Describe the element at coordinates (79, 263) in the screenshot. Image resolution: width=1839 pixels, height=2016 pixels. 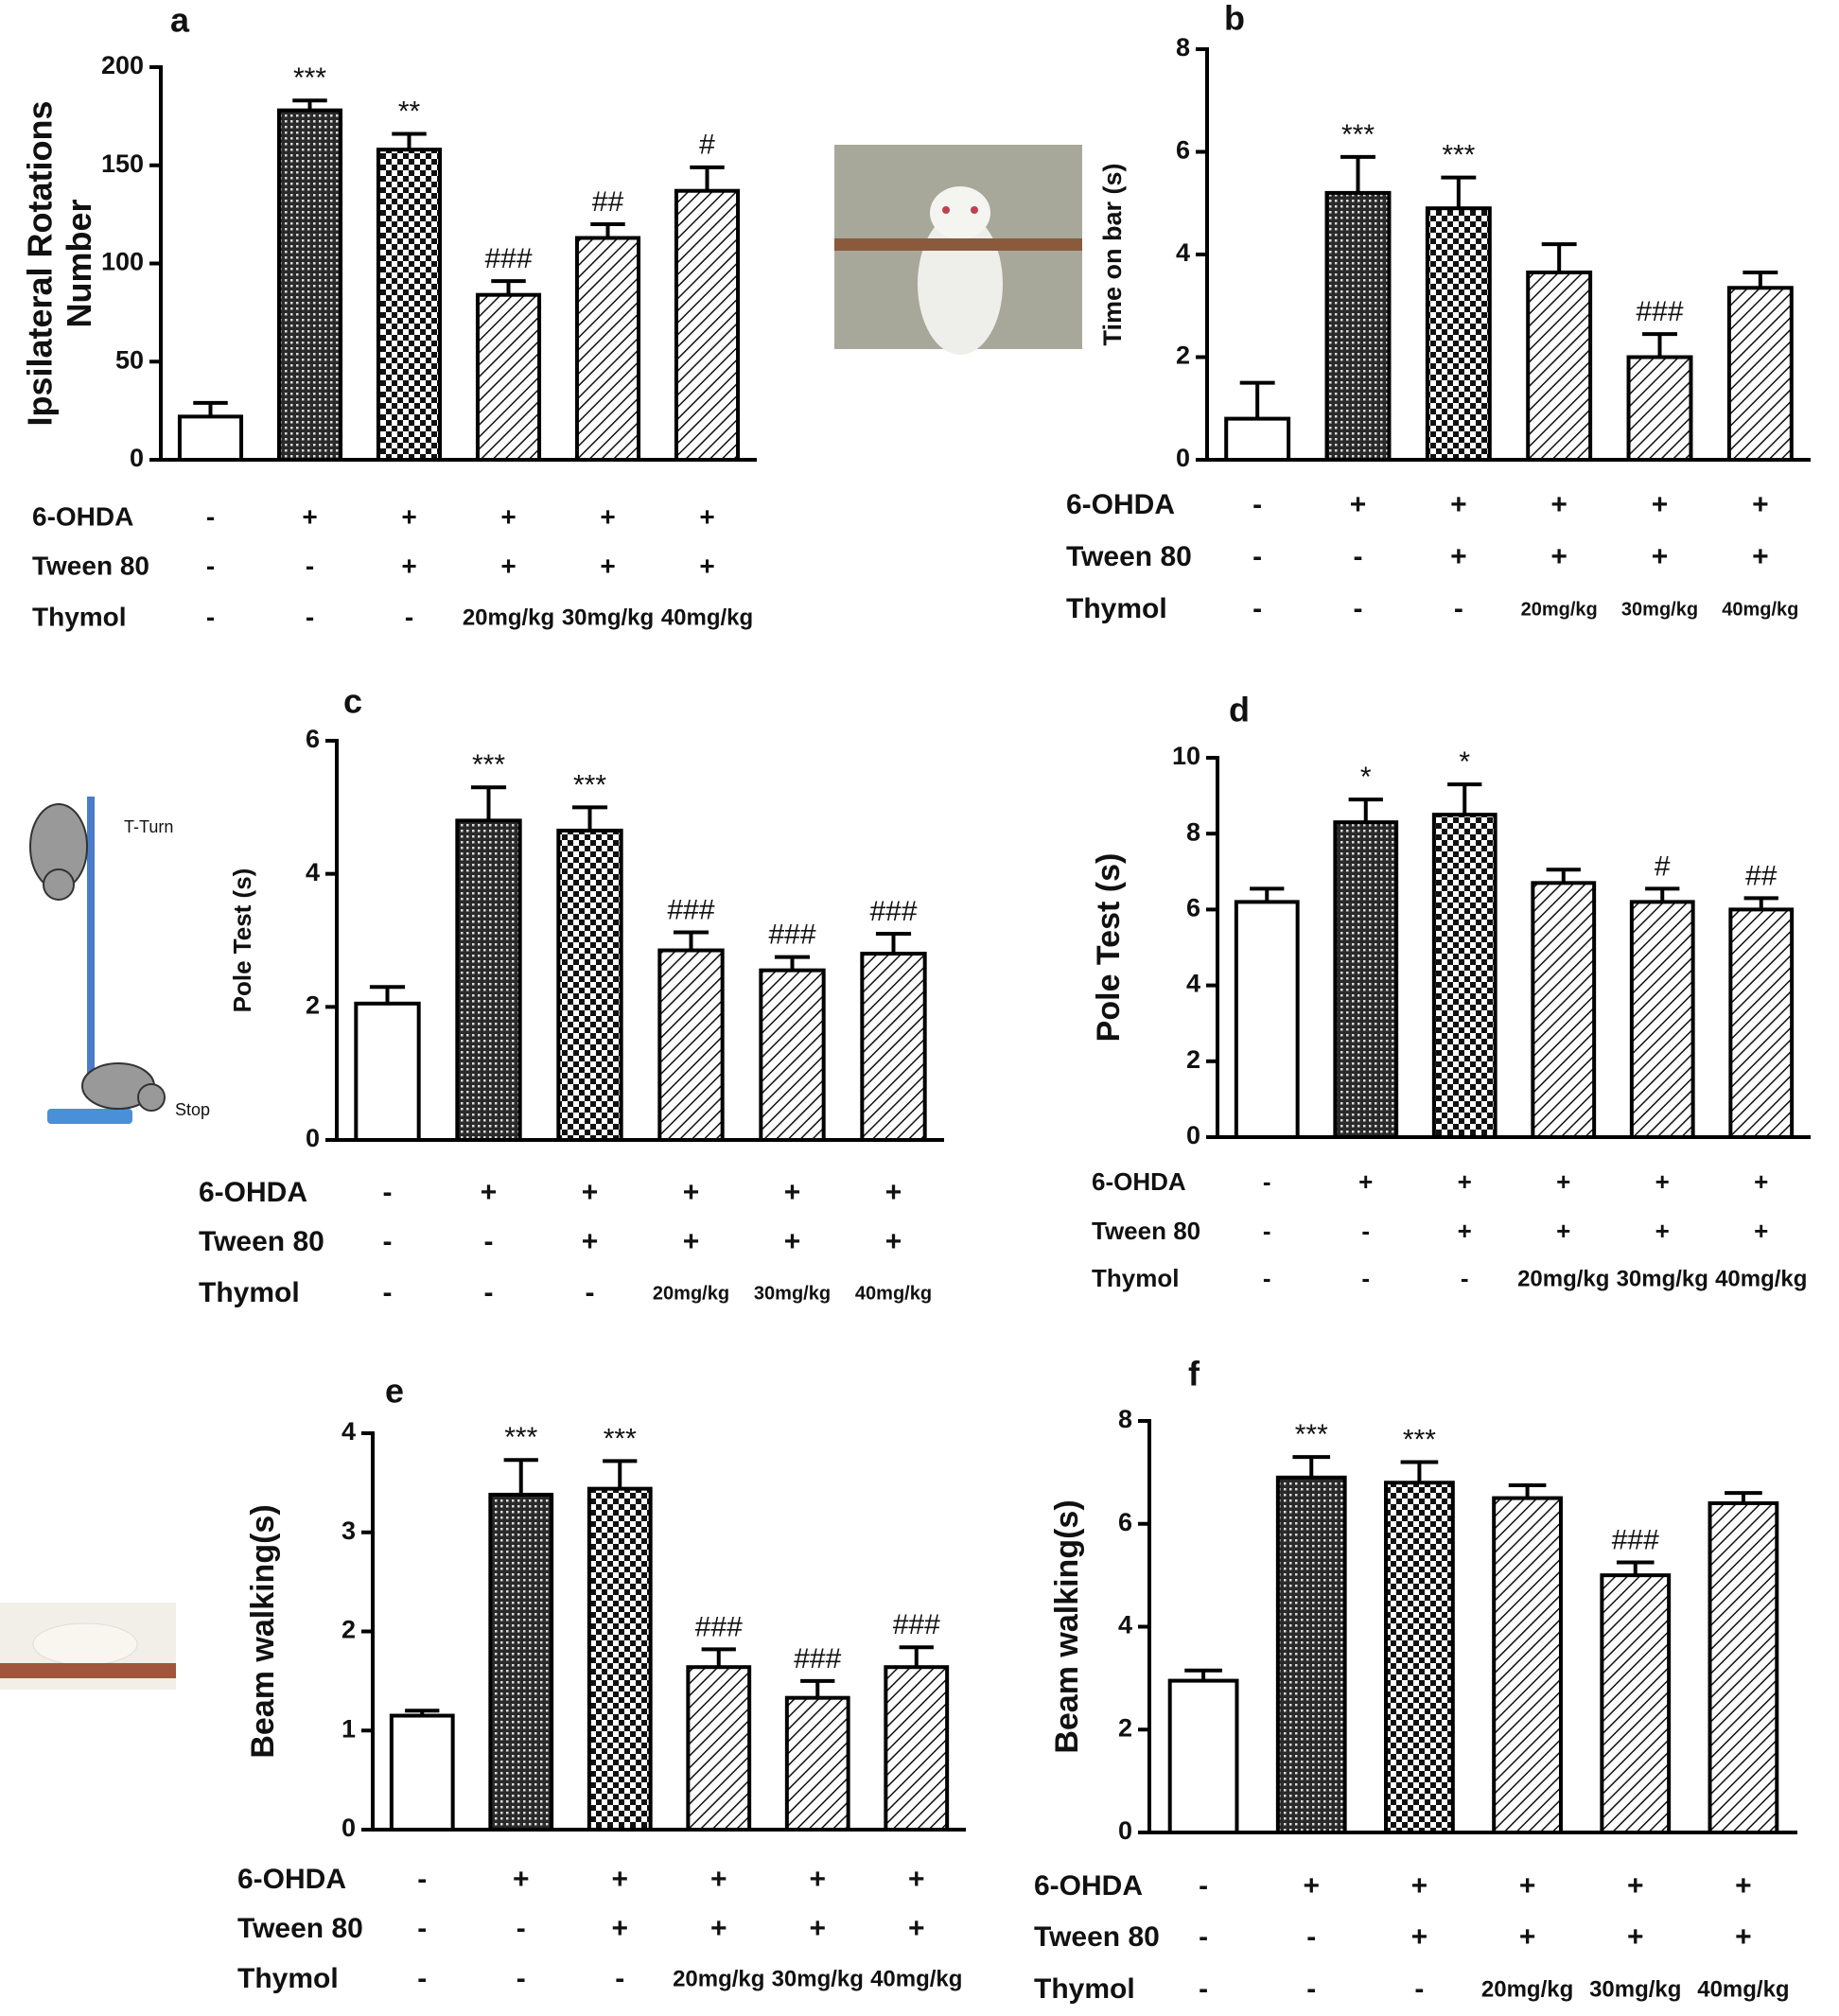
I see `y-axis-title: Number` at that location.